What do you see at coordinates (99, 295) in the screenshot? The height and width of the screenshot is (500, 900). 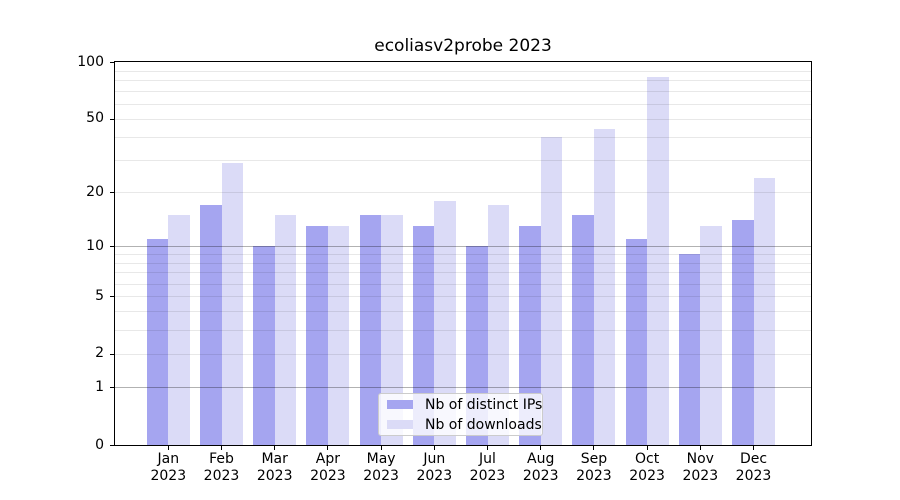 I see `y-tick-label: 5` at bounding box center [99, 295].